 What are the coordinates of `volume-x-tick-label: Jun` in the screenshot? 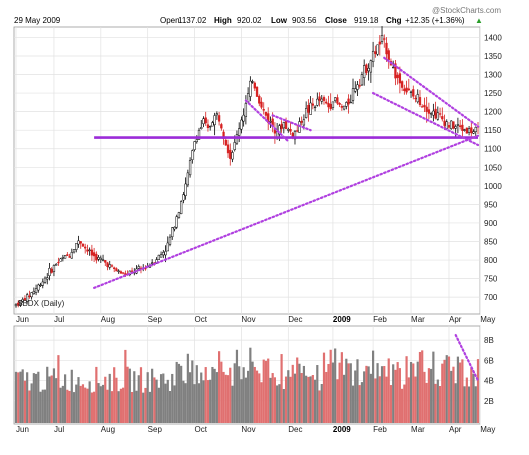 It's located at (22, 429).